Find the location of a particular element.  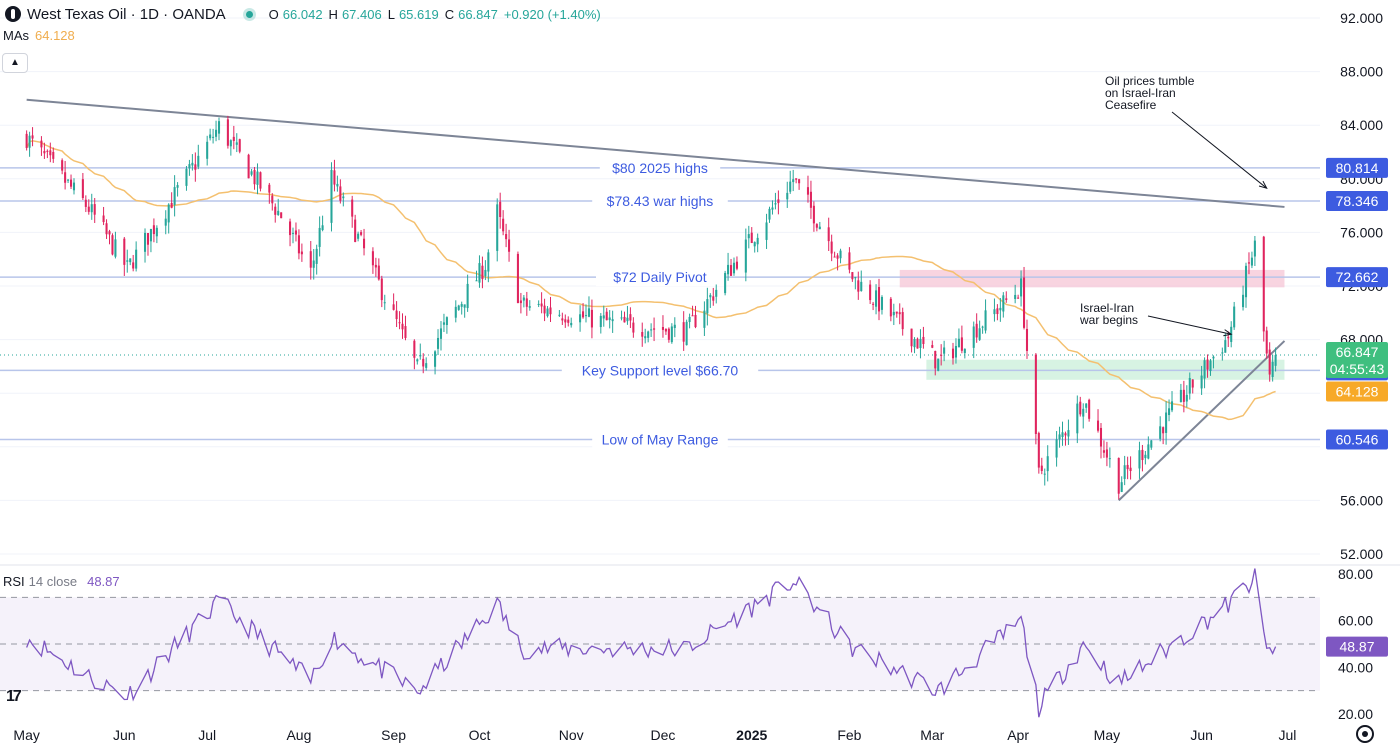

tradingview-logo-icon: 17 is located at coordinates (14, 696).